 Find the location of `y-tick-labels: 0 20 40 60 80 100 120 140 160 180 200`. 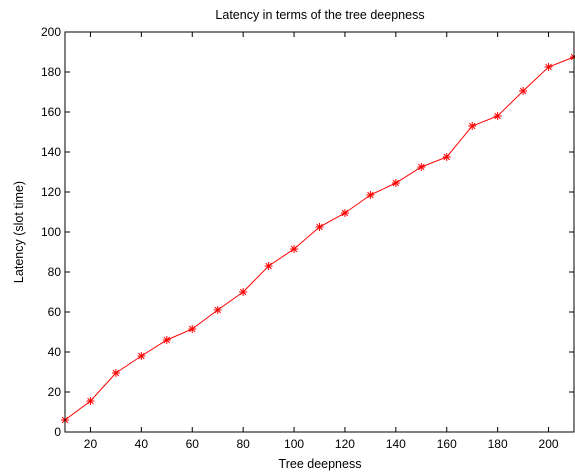

y-tick-labels: 0 20 40 60 80 100 120 140 160 180 200 is located at coordinates (51, 232).